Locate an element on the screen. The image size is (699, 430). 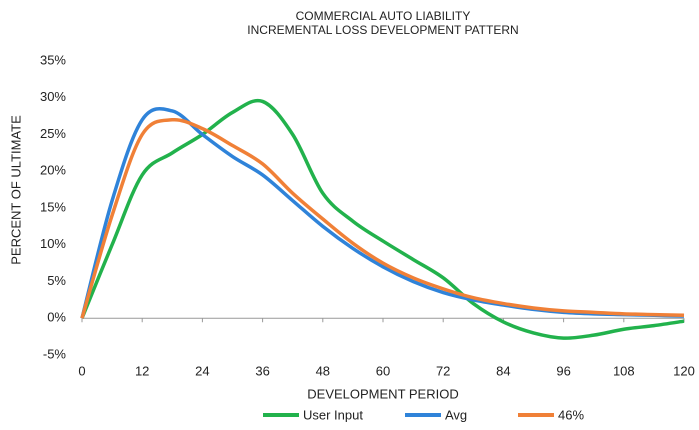
y-tick-label: -5% is located at coordinates (55, 353).